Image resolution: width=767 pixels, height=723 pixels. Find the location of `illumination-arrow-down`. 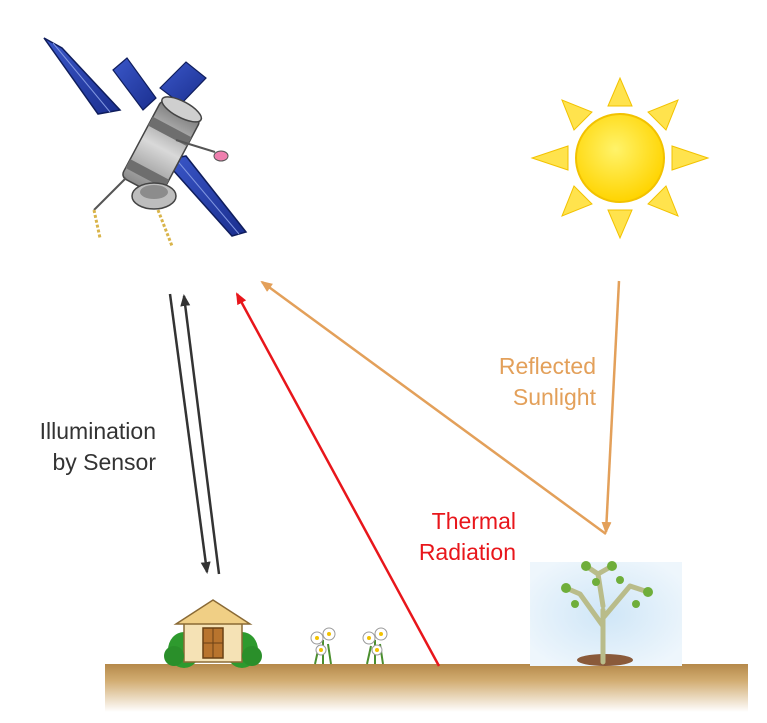

illumination-arrow-down is located at coordinates (189, 433).